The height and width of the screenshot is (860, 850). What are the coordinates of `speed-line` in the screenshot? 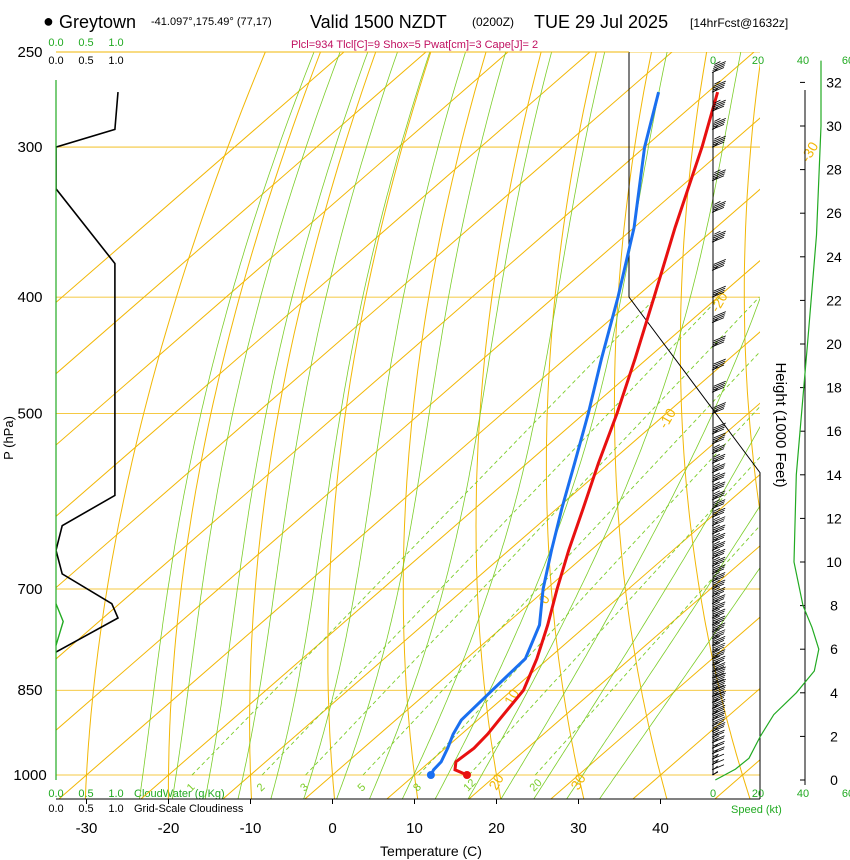 It's located at (768, 420).